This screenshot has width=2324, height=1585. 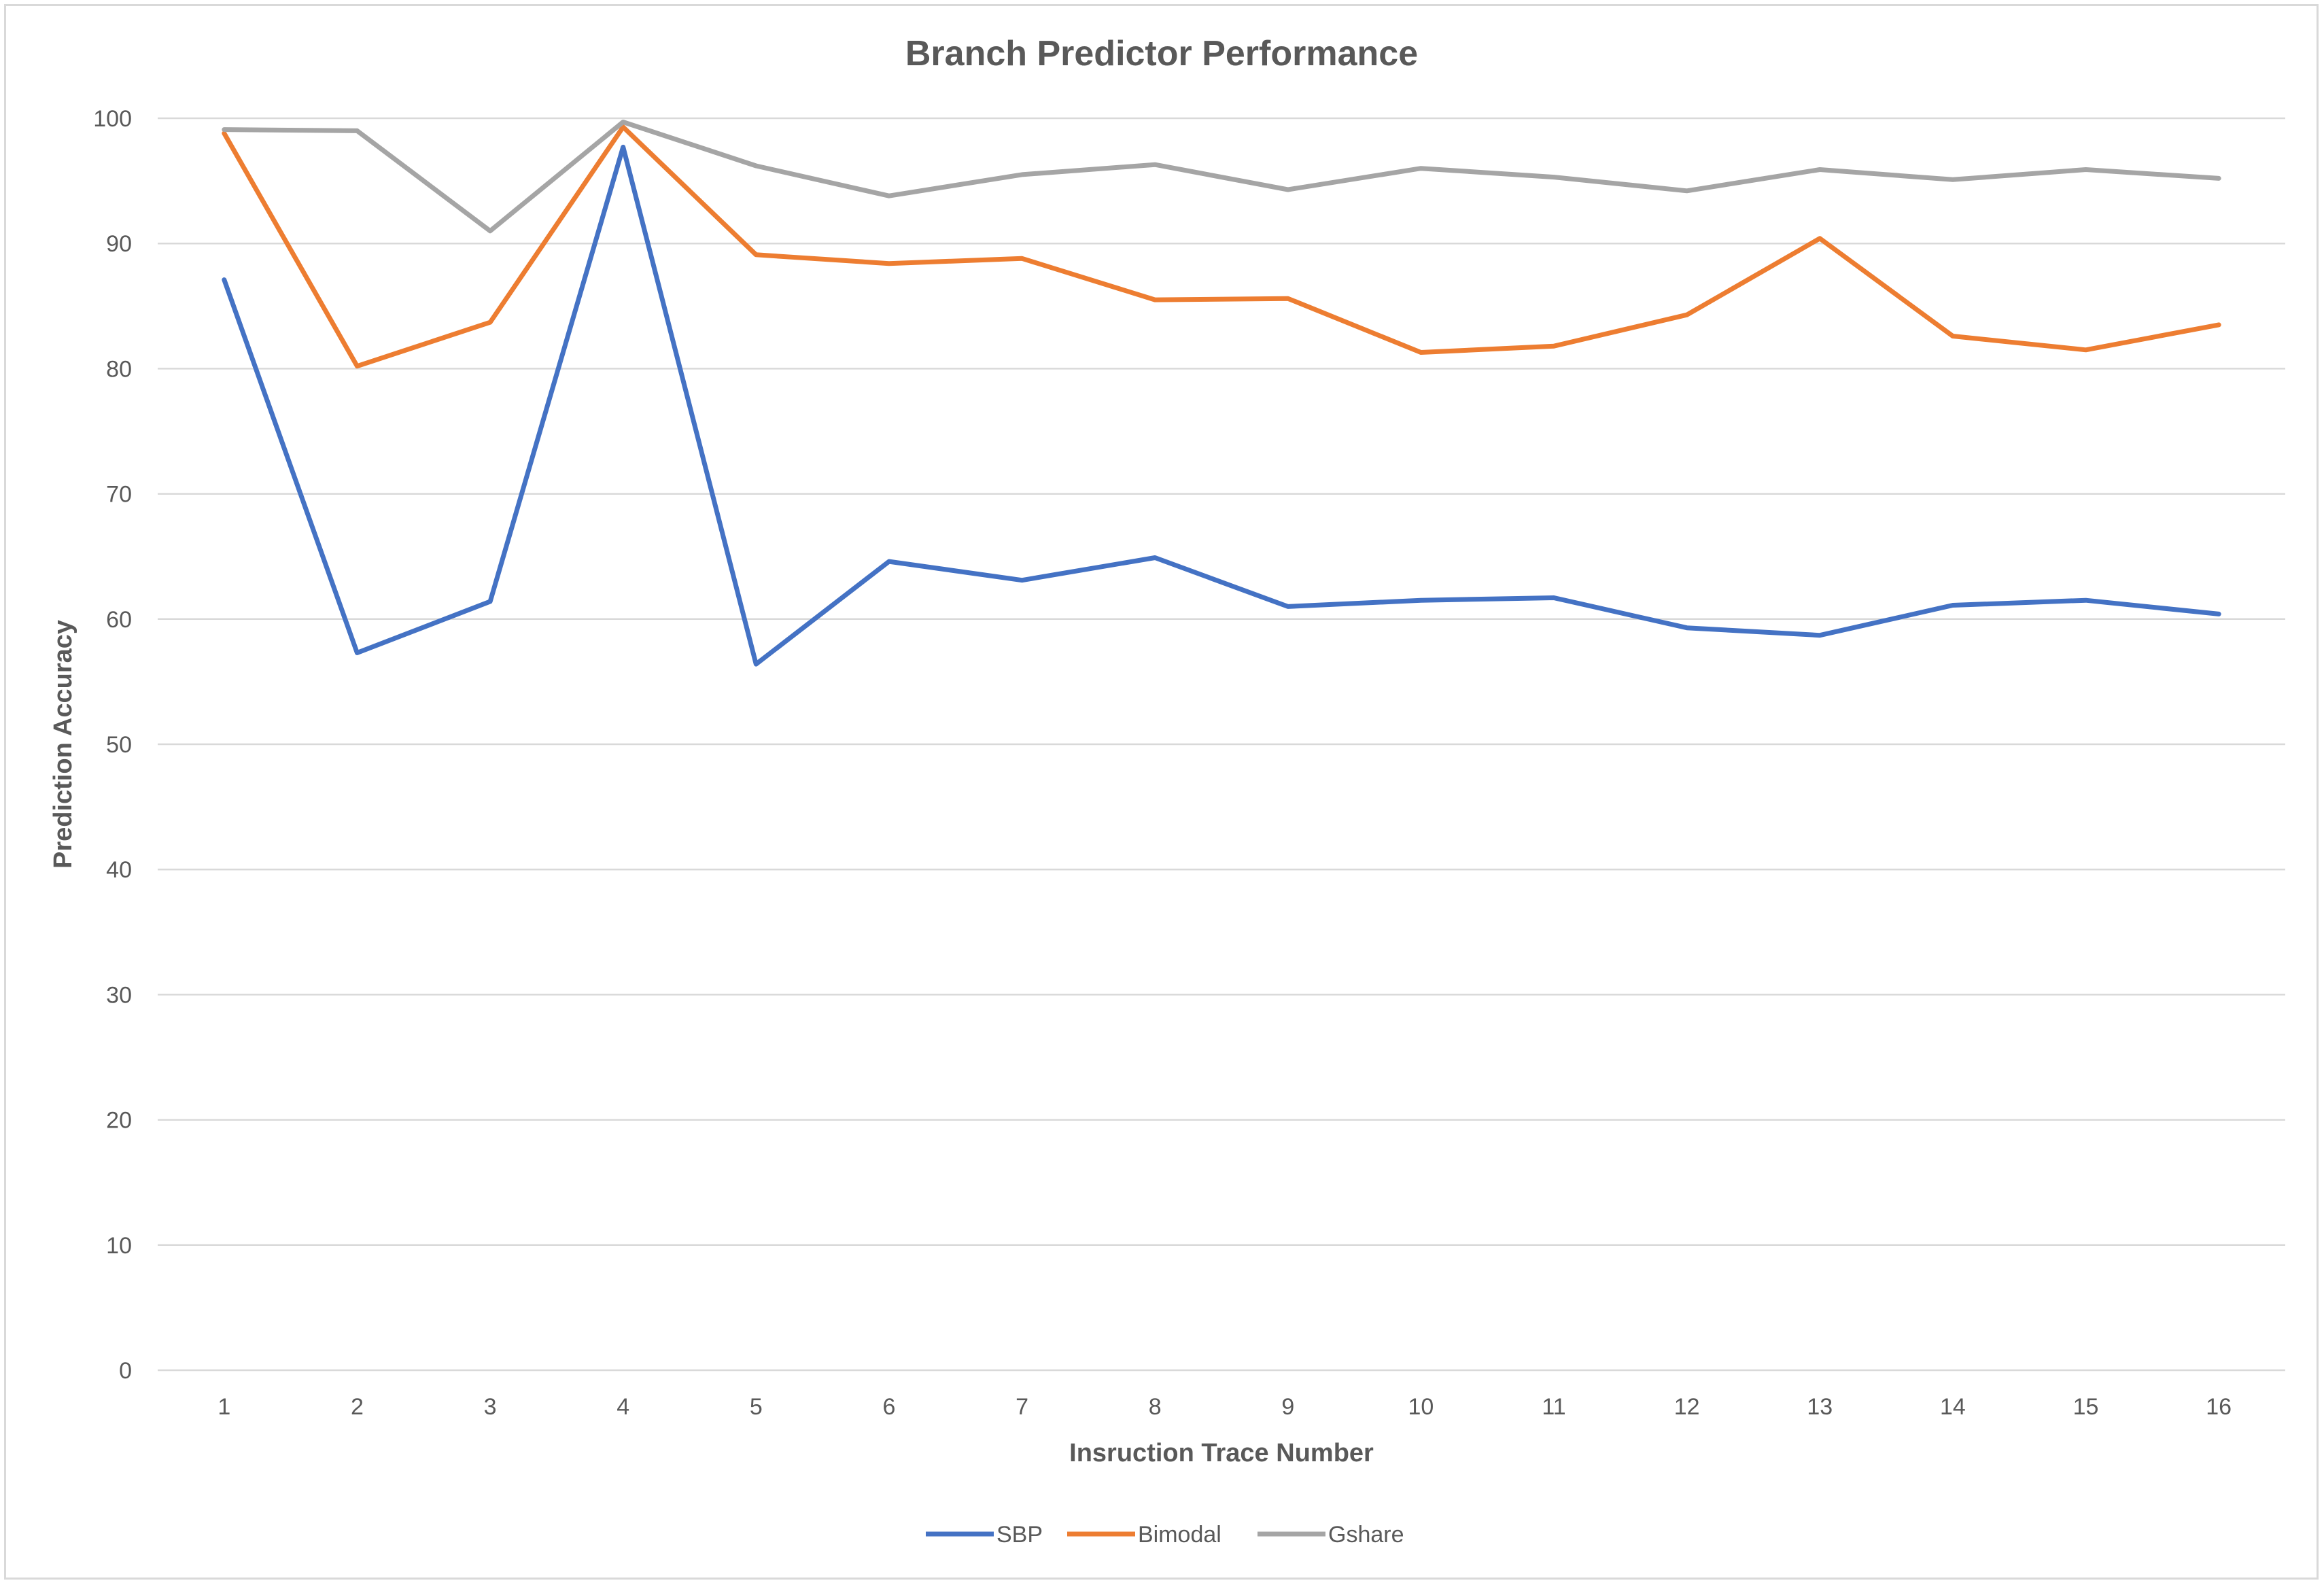 I want to click on y-tick-label: 20, so click(x=119, y=1121).